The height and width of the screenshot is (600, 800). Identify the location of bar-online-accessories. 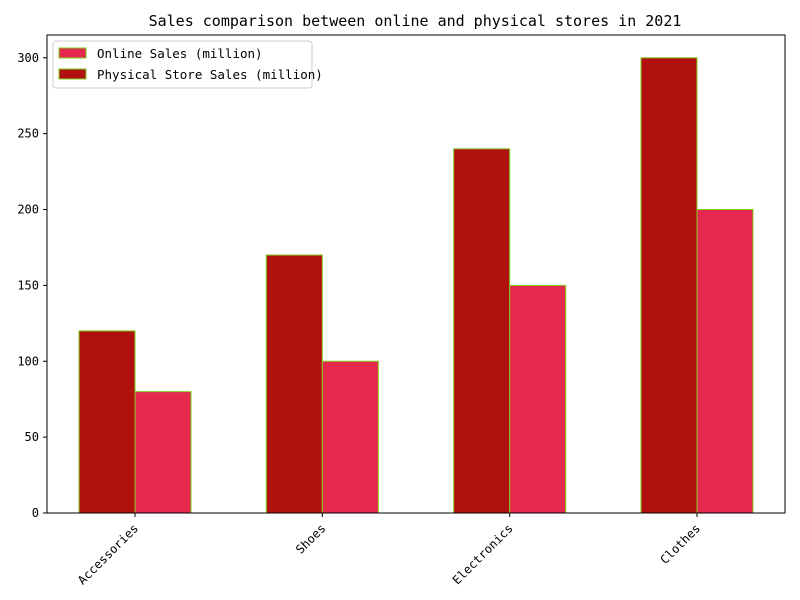
(163, 452).